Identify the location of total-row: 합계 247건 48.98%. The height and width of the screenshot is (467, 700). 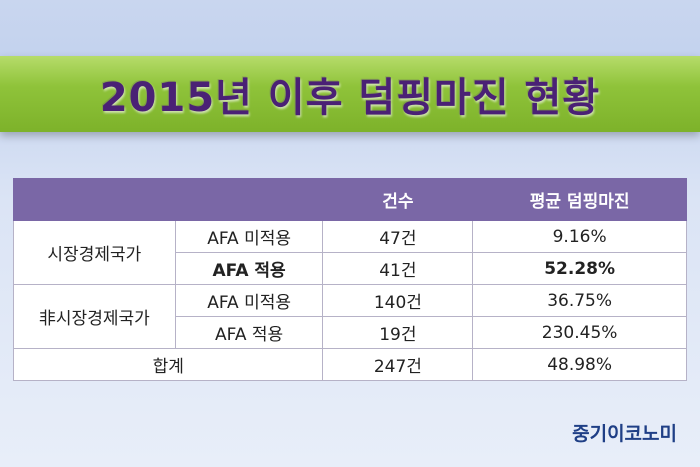
(349, 364).